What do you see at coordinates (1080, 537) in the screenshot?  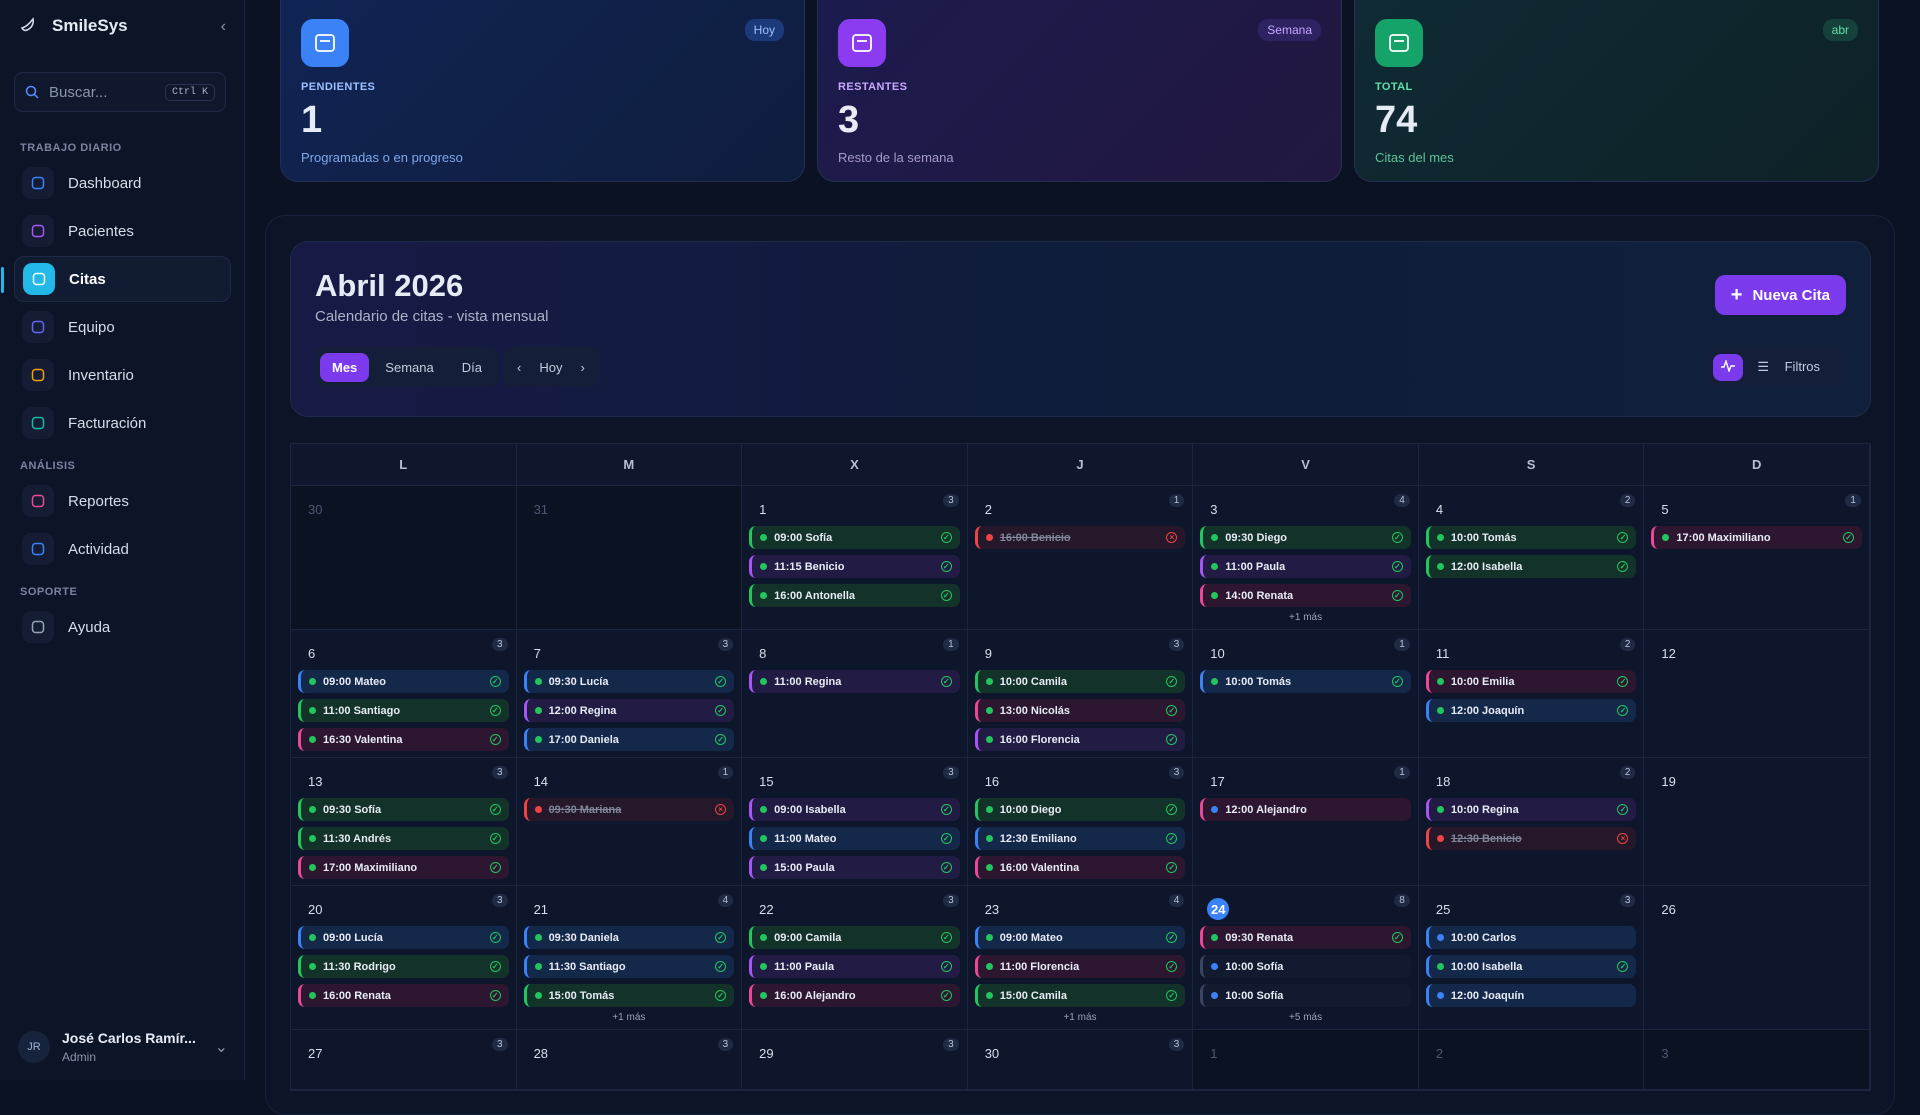 I see `event: 16:00 Benicio ×` at bounding box center [1080, 537].